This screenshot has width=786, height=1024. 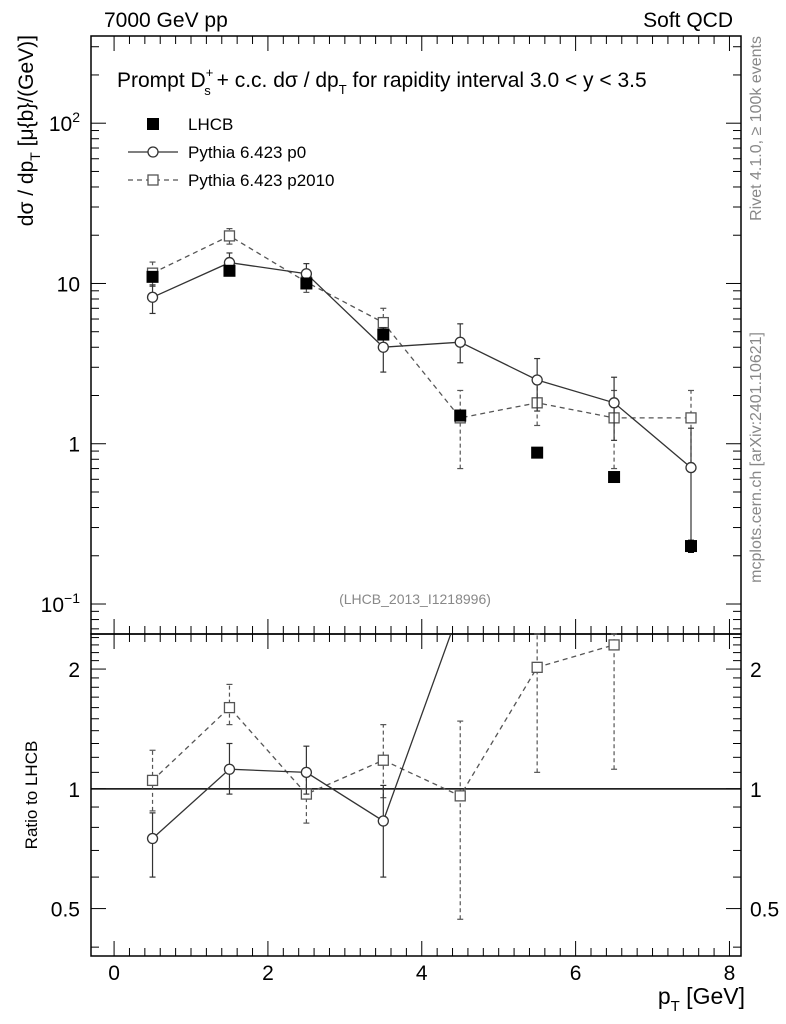 What do you see at coordinates (688, 20) in the screenshot?
I see `header-right: Soft QCD` at bounding box center [688, 20].